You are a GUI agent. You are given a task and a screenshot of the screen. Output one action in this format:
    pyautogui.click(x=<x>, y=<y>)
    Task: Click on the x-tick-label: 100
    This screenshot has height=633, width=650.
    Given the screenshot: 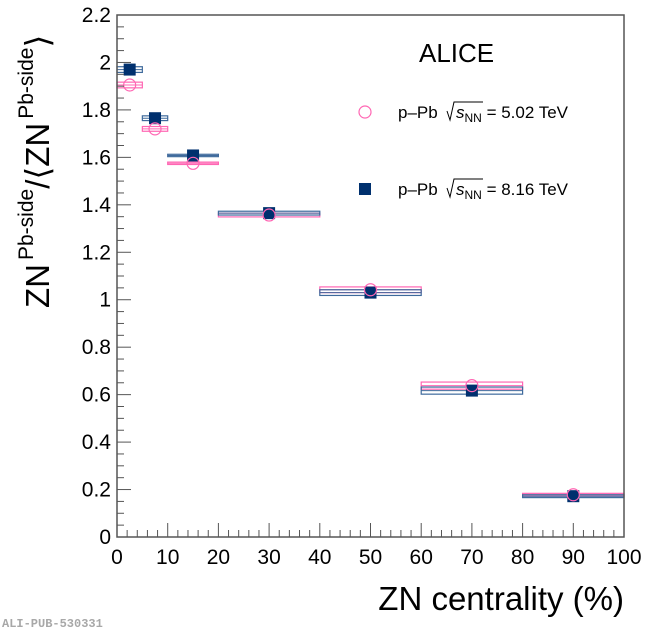 What is the action you would take?
    pyautogui.click(x=623, y=557)
    